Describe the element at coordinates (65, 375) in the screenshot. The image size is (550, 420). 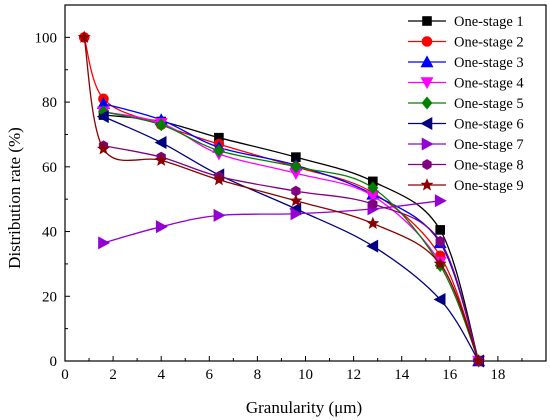
I see `x-tick-label: 0` at that location.